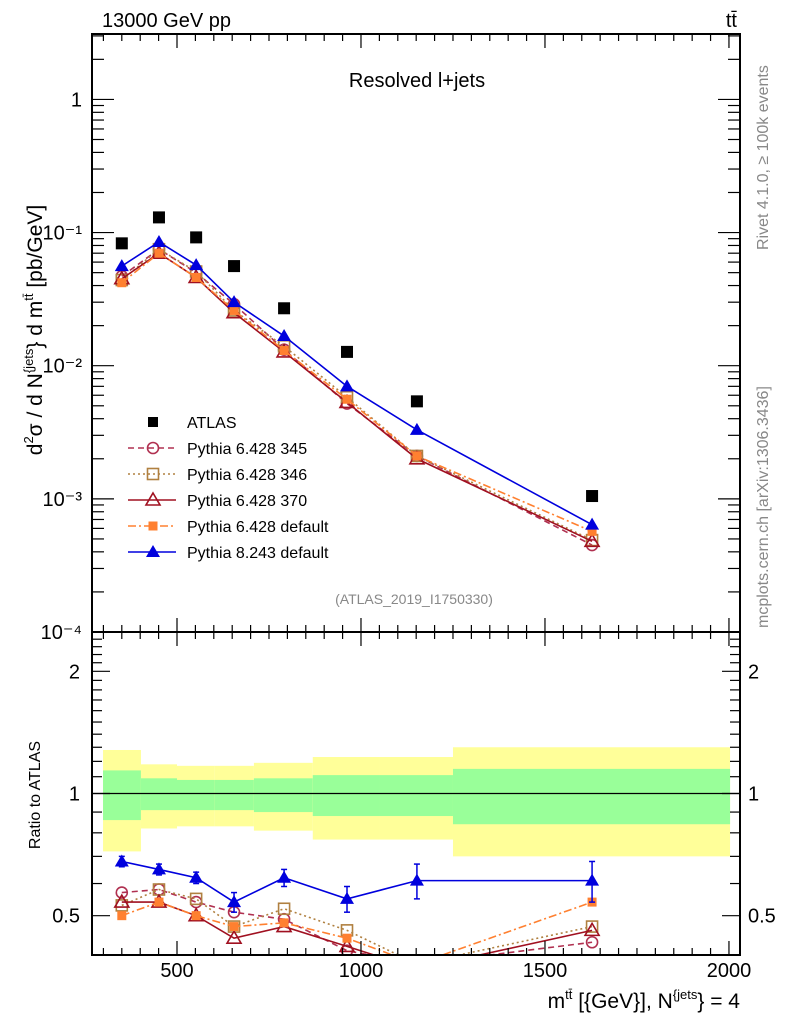 Image resolution: width=786 pixels, height=1024 pixels. What do you see at coordinates (361, 971) in the screenshot?
I see `x-tick-label: 1000` at bounding box center [361, 971].